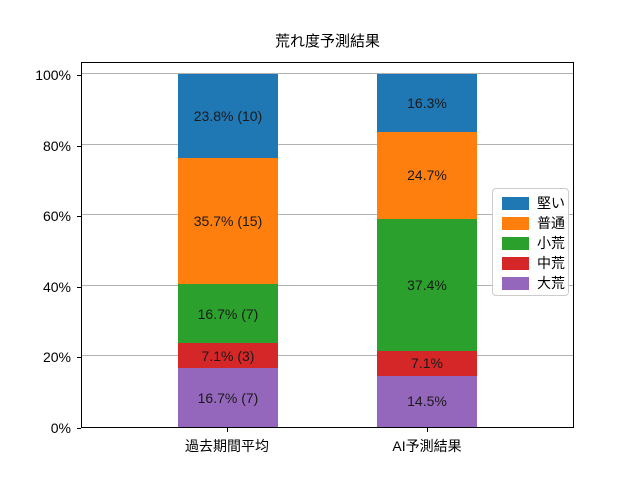 The height and width of the screenshot is (480, 640). I want to click on legend-entry: 小荒, so click(535, 243).